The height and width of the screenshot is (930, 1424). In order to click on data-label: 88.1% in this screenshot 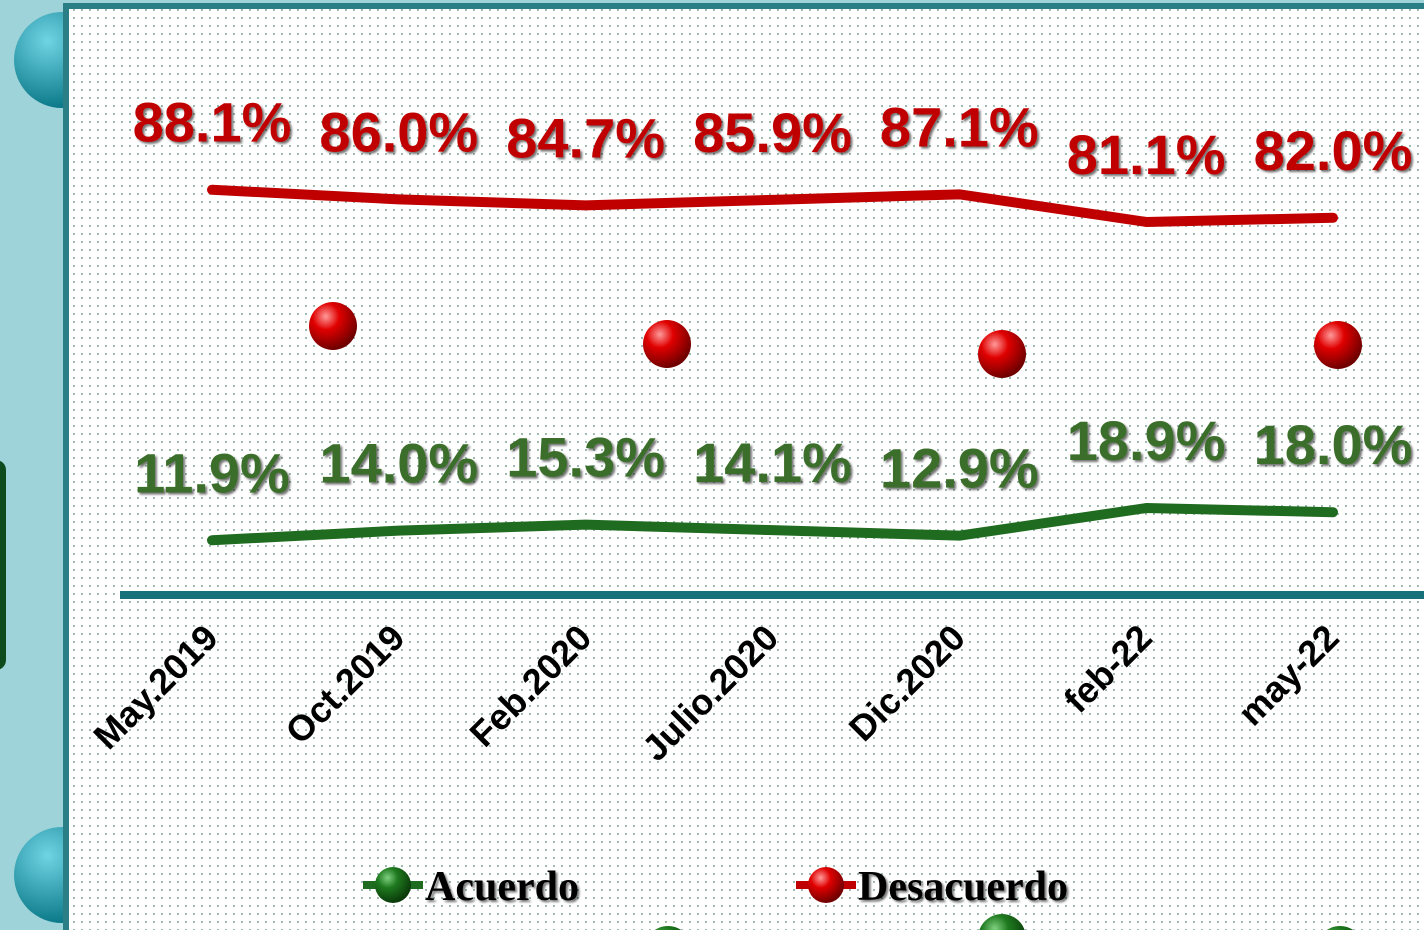, I will do `click(212, 122)`.